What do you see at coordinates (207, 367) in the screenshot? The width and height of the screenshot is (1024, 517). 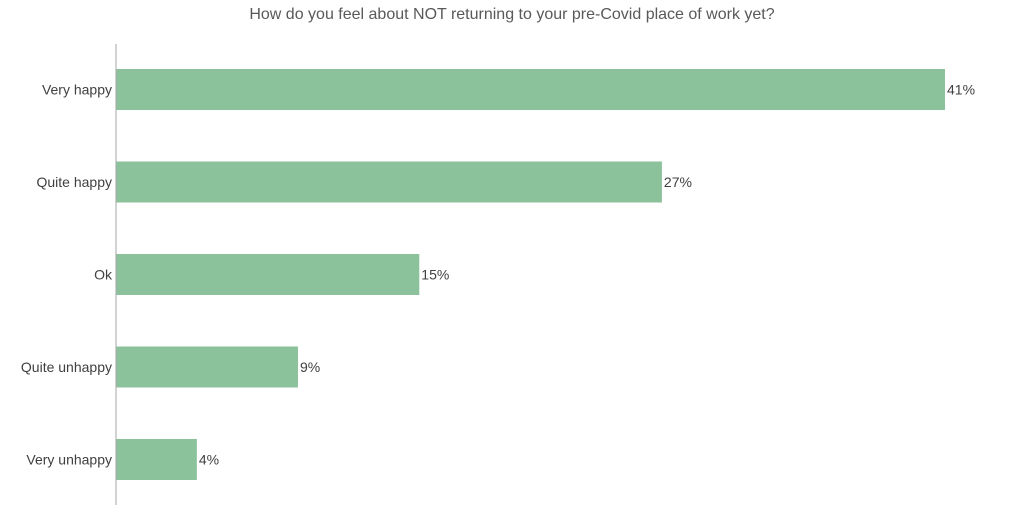 I see `bar-quite-unhappy` at bounding box center [207, 367].